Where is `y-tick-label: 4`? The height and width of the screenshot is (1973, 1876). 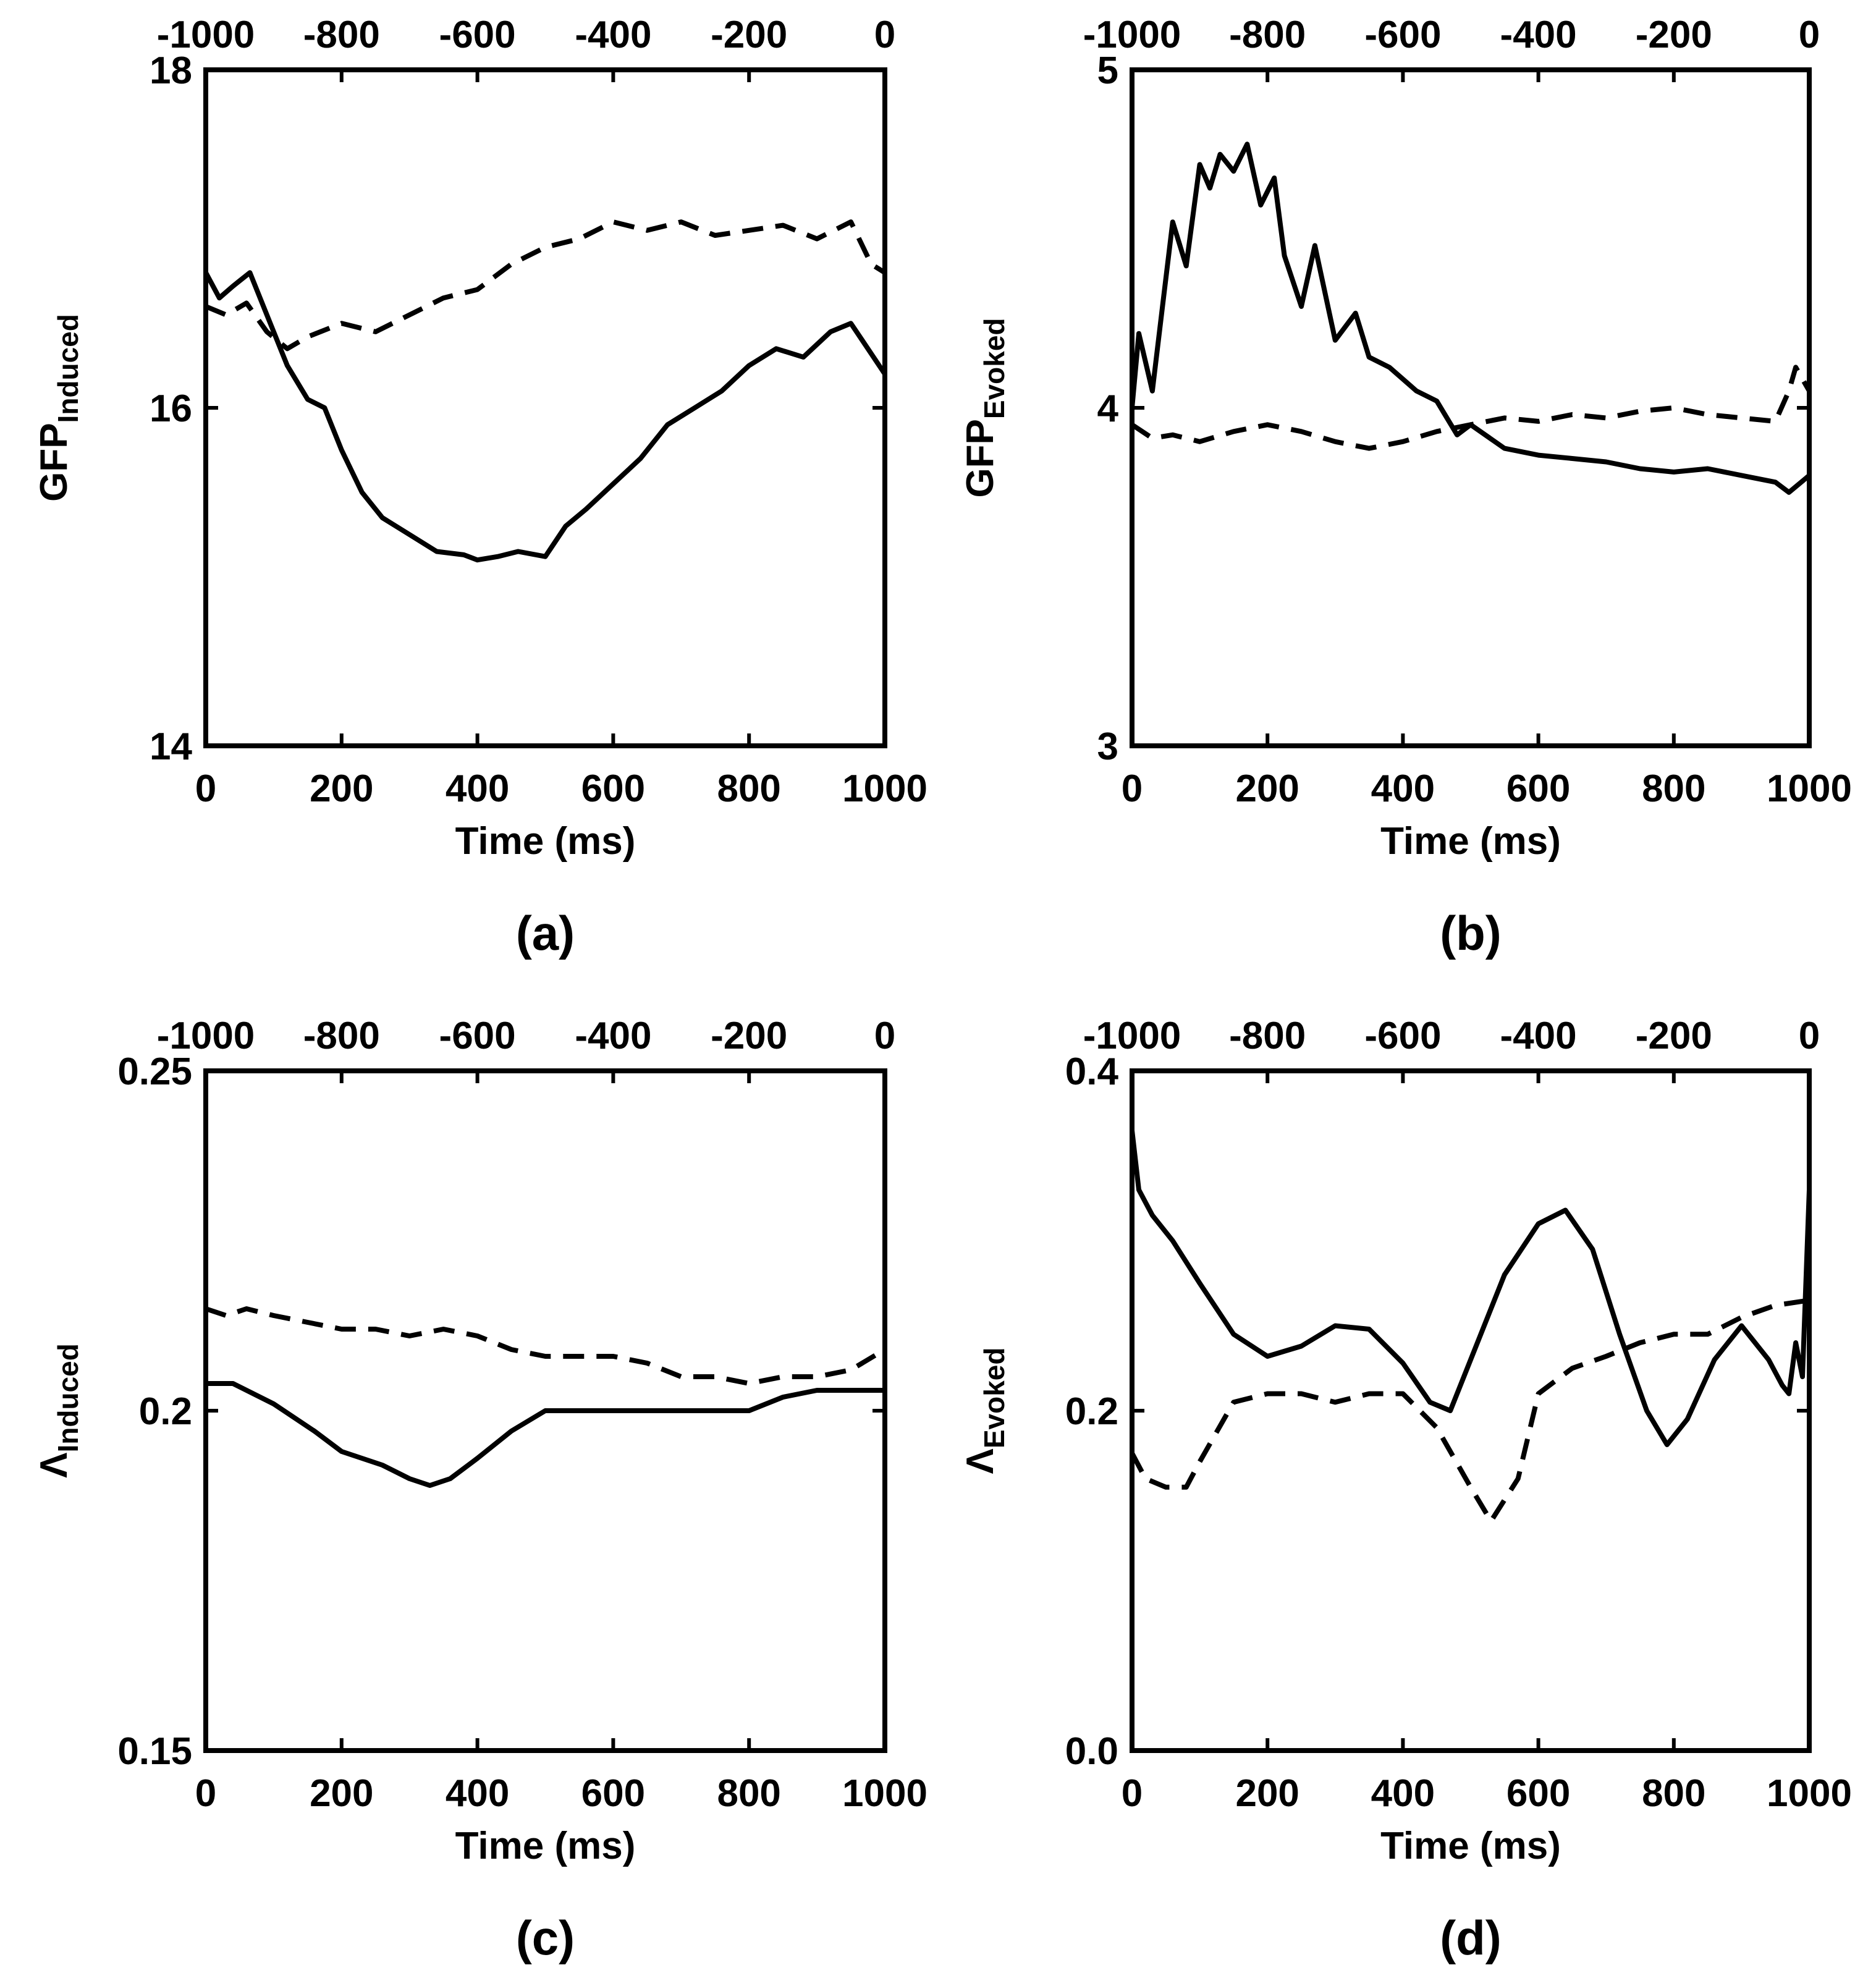
y-tick-label: 4 is located at coordinates (1108, 408).